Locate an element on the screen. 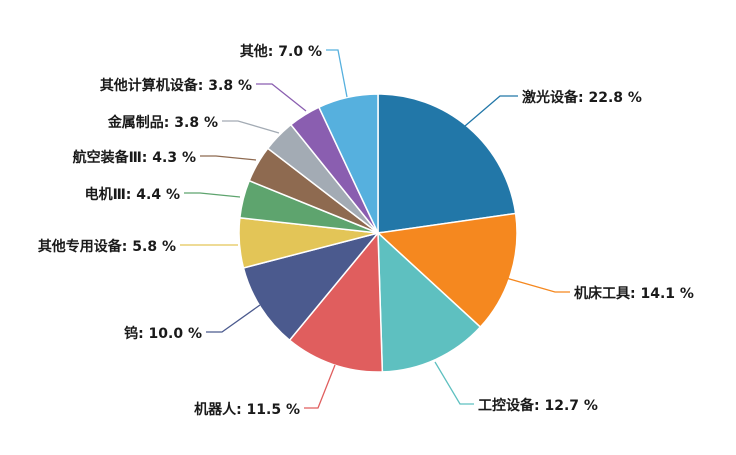 This screenshot has height=455, width=736. slice-label: 工控设备: 12.7 % is located at coordinates (538, 405).